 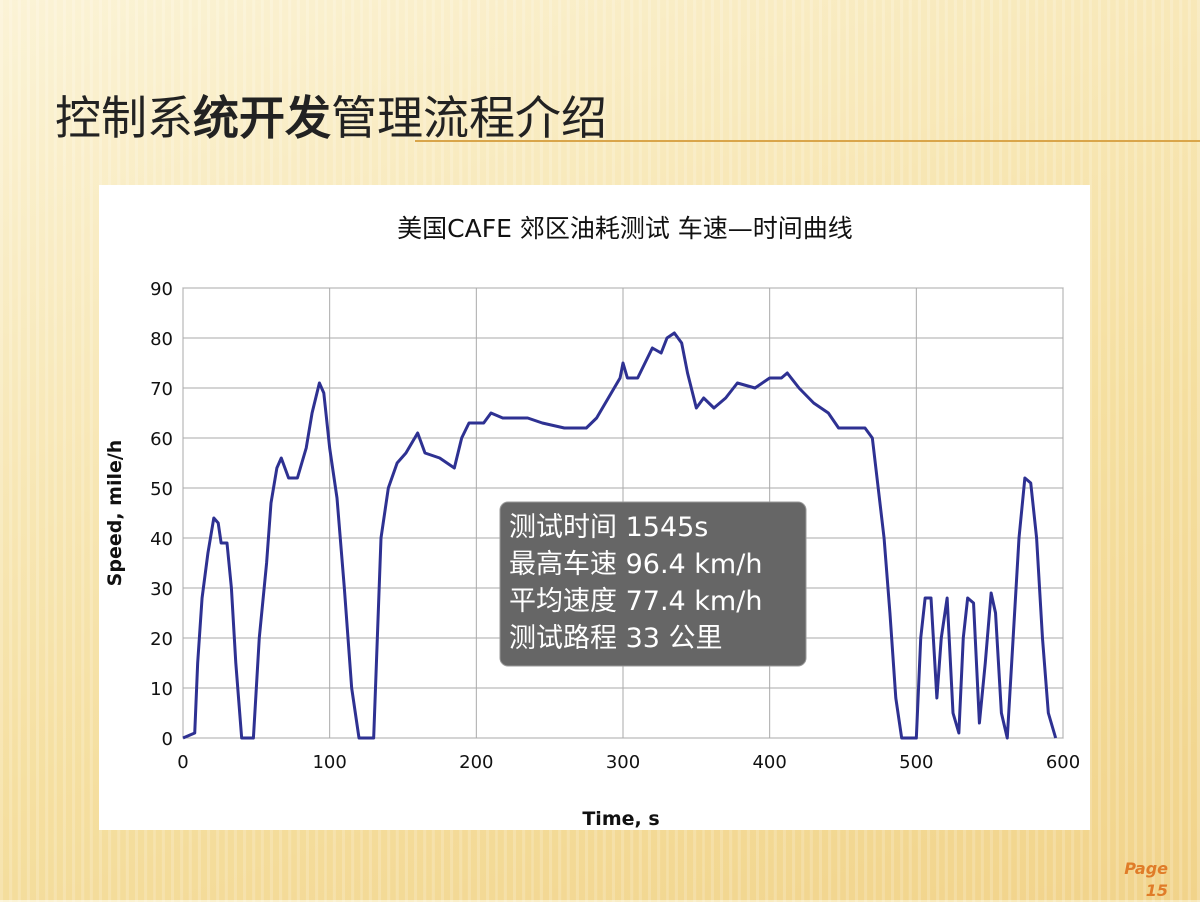 What do you see at coordinates (115, 513) in the screenshot?
I see `y-axis-label: Speed, mile/h` at bounding box center [115, 513].